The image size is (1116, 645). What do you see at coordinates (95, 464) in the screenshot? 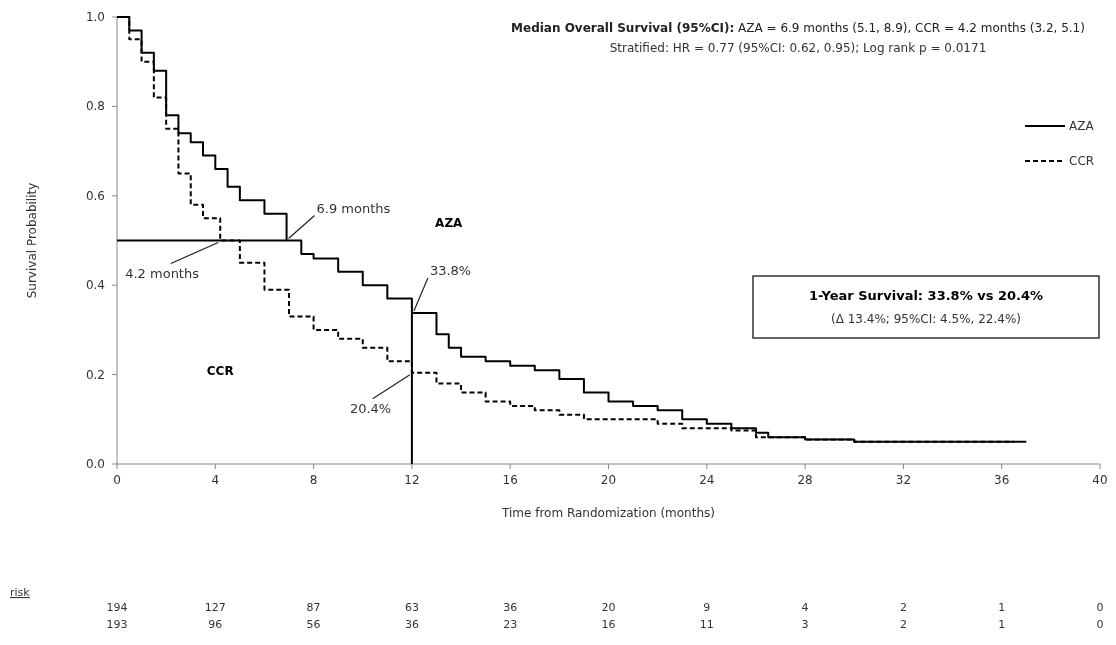
I see `y-tick-label: 0.0` at bounding box center [95, 464].